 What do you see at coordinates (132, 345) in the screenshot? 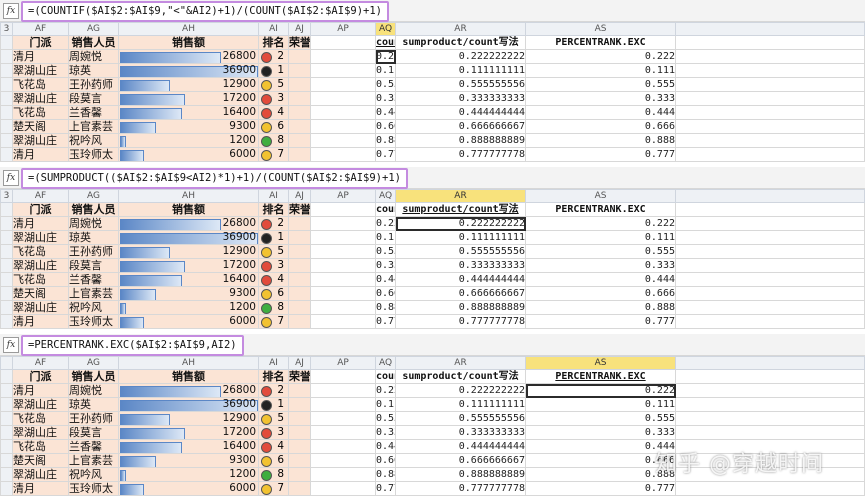
I see `formula-input: =PERCENTRANK.EXC($AI$2:$AI$9,AI2)` at bounding box center [132, 345].